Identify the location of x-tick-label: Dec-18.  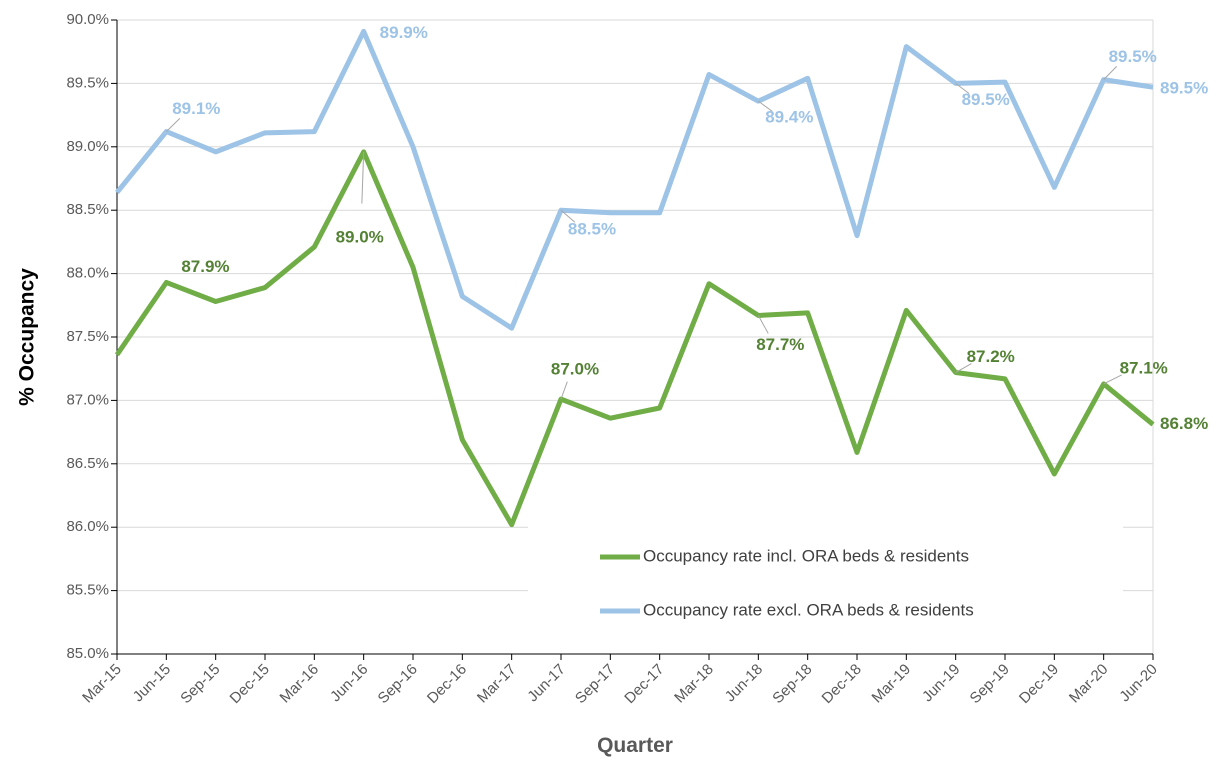
(842, 684).